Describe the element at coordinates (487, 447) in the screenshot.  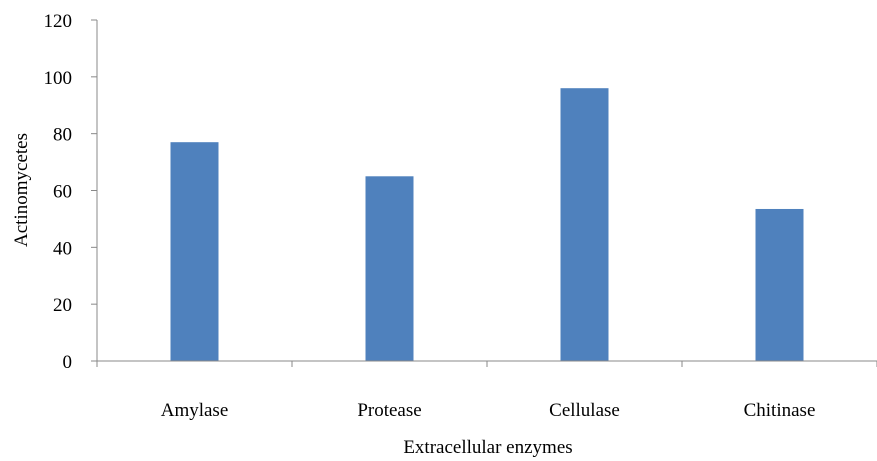
I see `x-axis-title: Extracellular enzymes` at that location.